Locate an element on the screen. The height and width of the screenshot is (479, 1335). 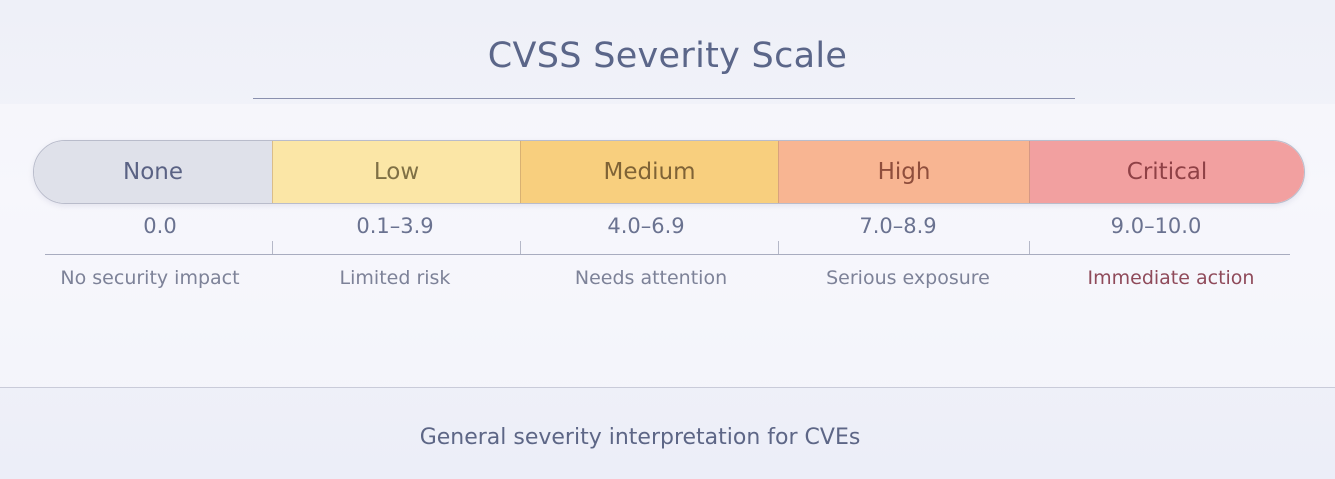
desc-low: Limited risk is located at coordinates (395, 278).